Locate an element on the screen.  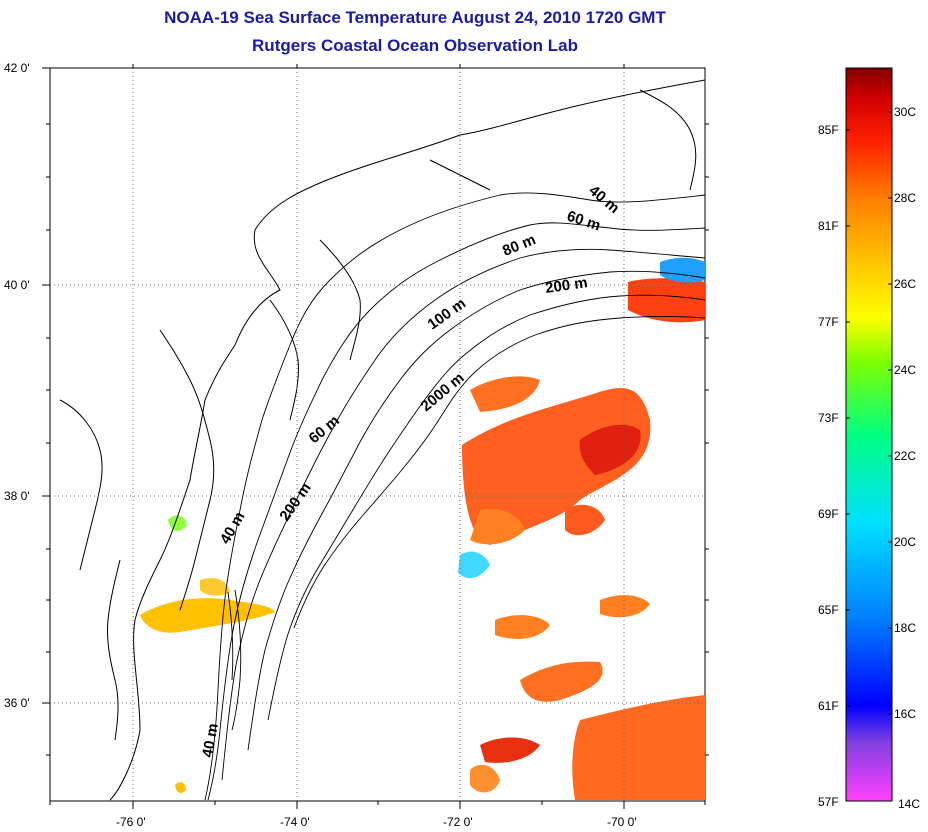
colorbar-c-label: 16C is located at coordinates (905, 714).